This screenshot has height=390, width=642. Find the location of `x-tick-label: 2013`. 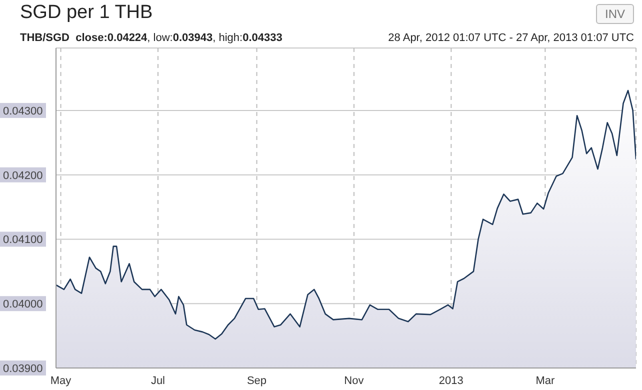

x-tick-label: 2013 is located at coordinates (451, 380).